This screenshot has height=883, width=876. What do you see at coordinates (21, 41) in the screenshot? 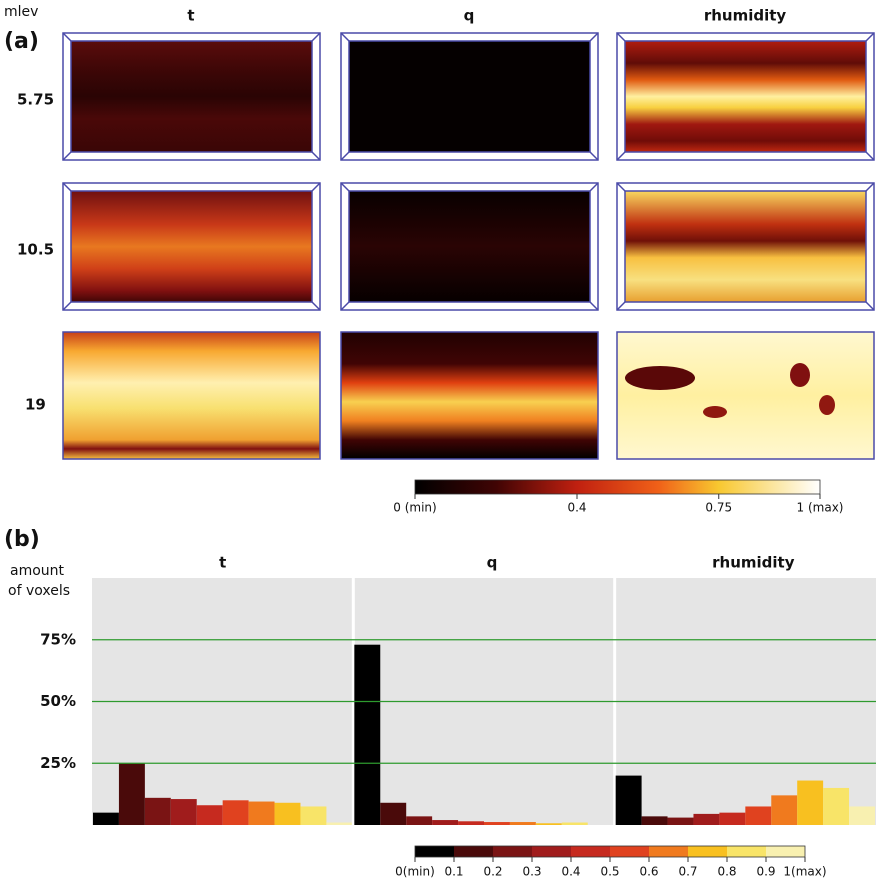
I see `panel-label: (a)` at bounding box center [21, 41].